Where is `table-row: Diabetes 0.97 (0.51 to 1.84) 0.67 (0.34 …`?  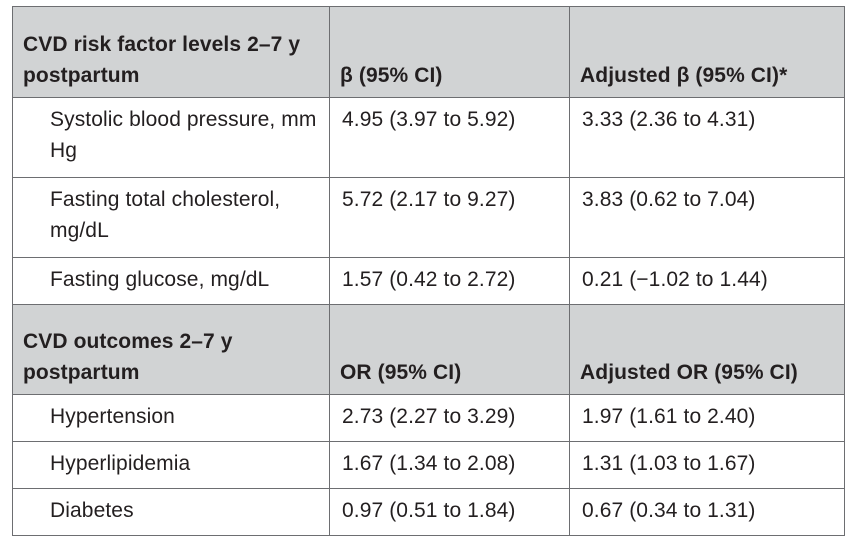
table-row: Diabetes 0.97 (0.51 to 1.84) 0.67 (0.34 … is located at coordinates (428, 512).